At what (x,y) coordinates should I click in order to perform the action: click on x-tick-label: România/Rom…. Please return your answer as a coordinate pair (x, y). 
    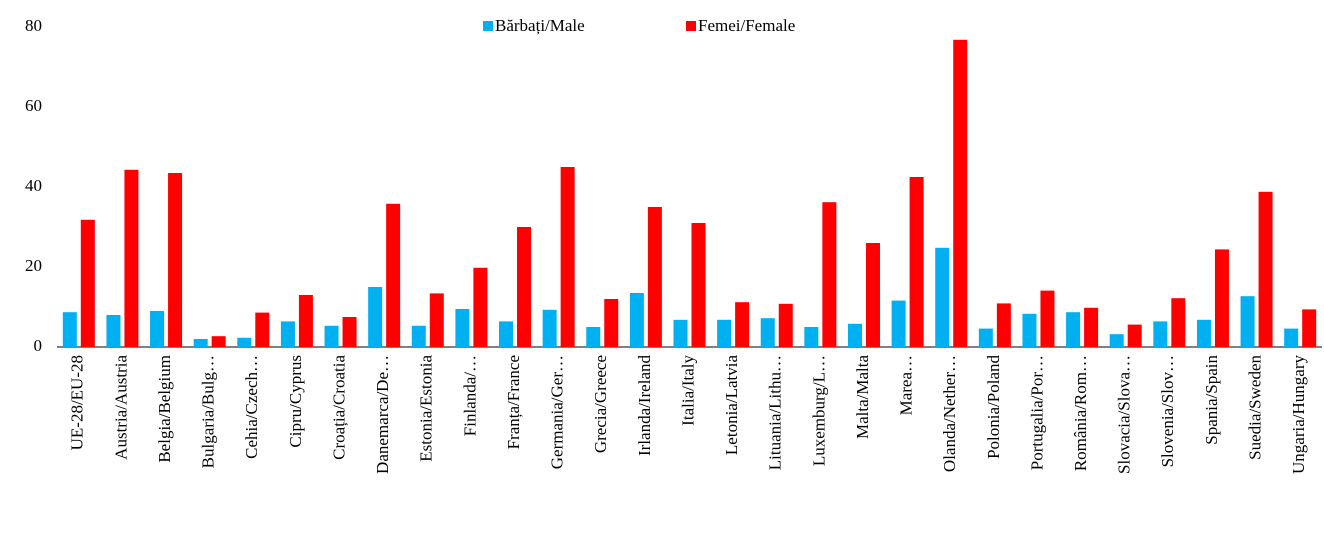
    Looking at the image, I should click on (1080, 413).